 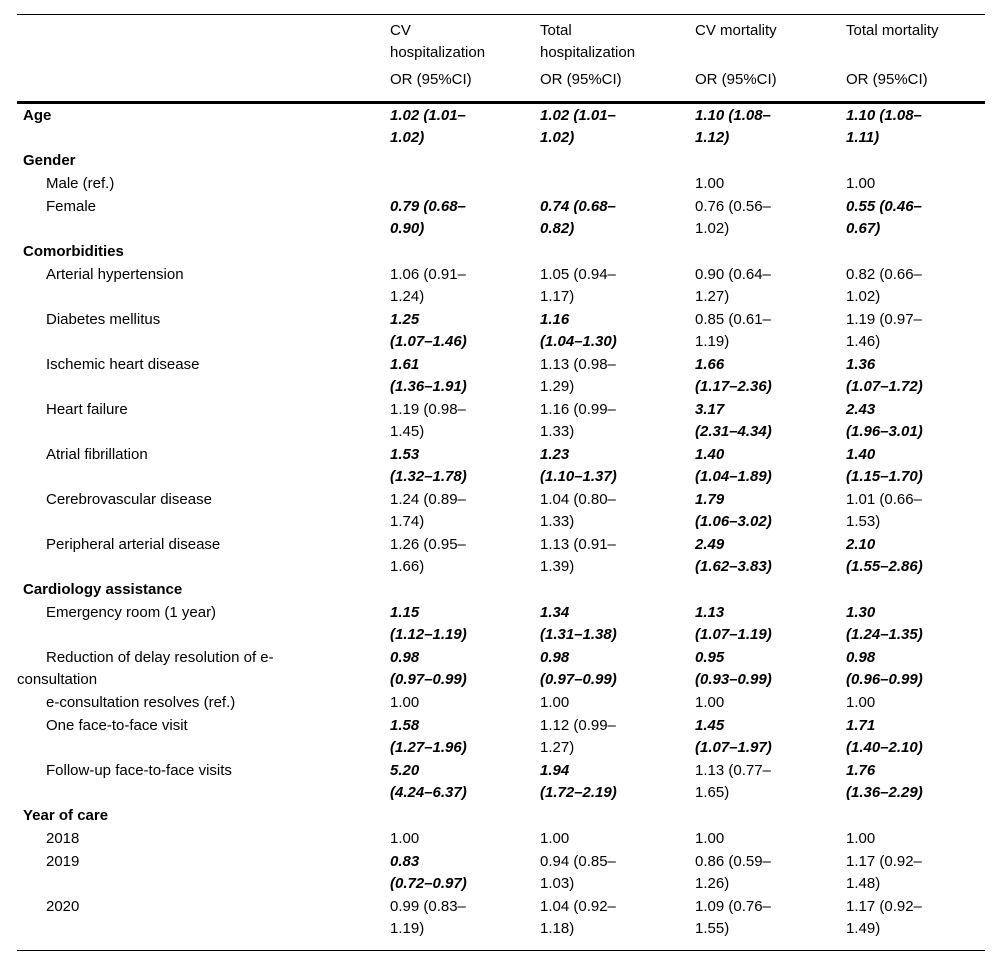 I want to click on table-row: Comorbidities, so click(x=501, y=251).